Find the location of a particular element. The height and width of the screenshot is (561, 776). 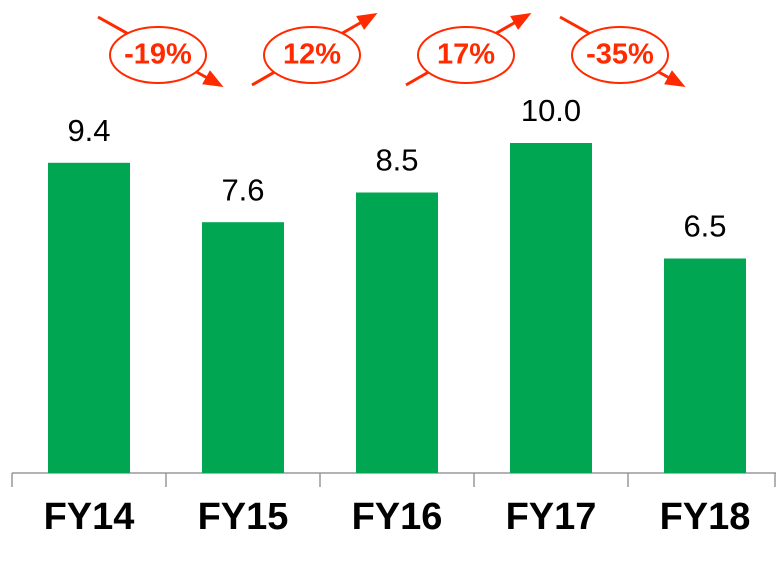

x-tick-label: FY17 is located at coordinates (551, 517).